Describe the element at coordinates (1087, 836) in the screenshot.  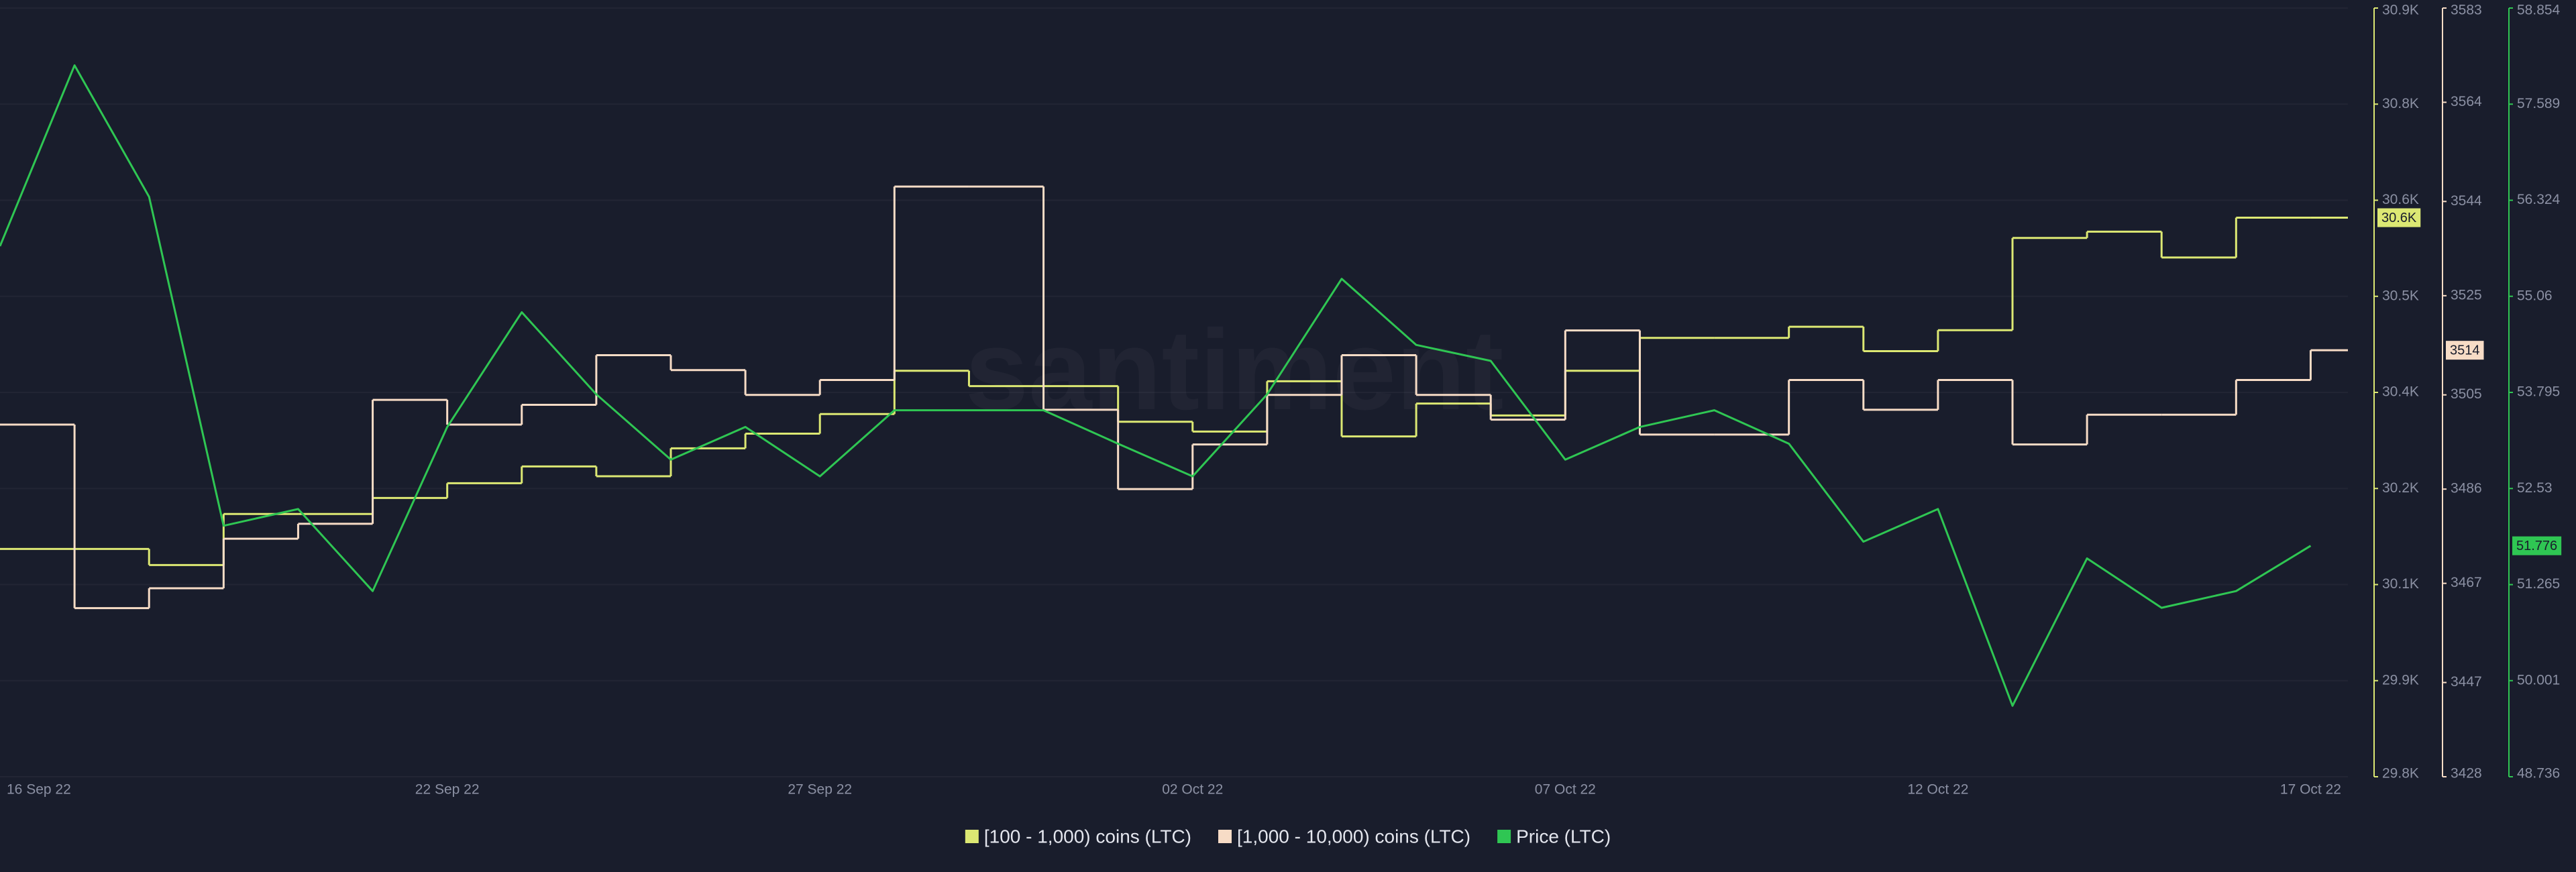
I see `legend-label: [100 - 1,000) coins (LTC)` at that location.